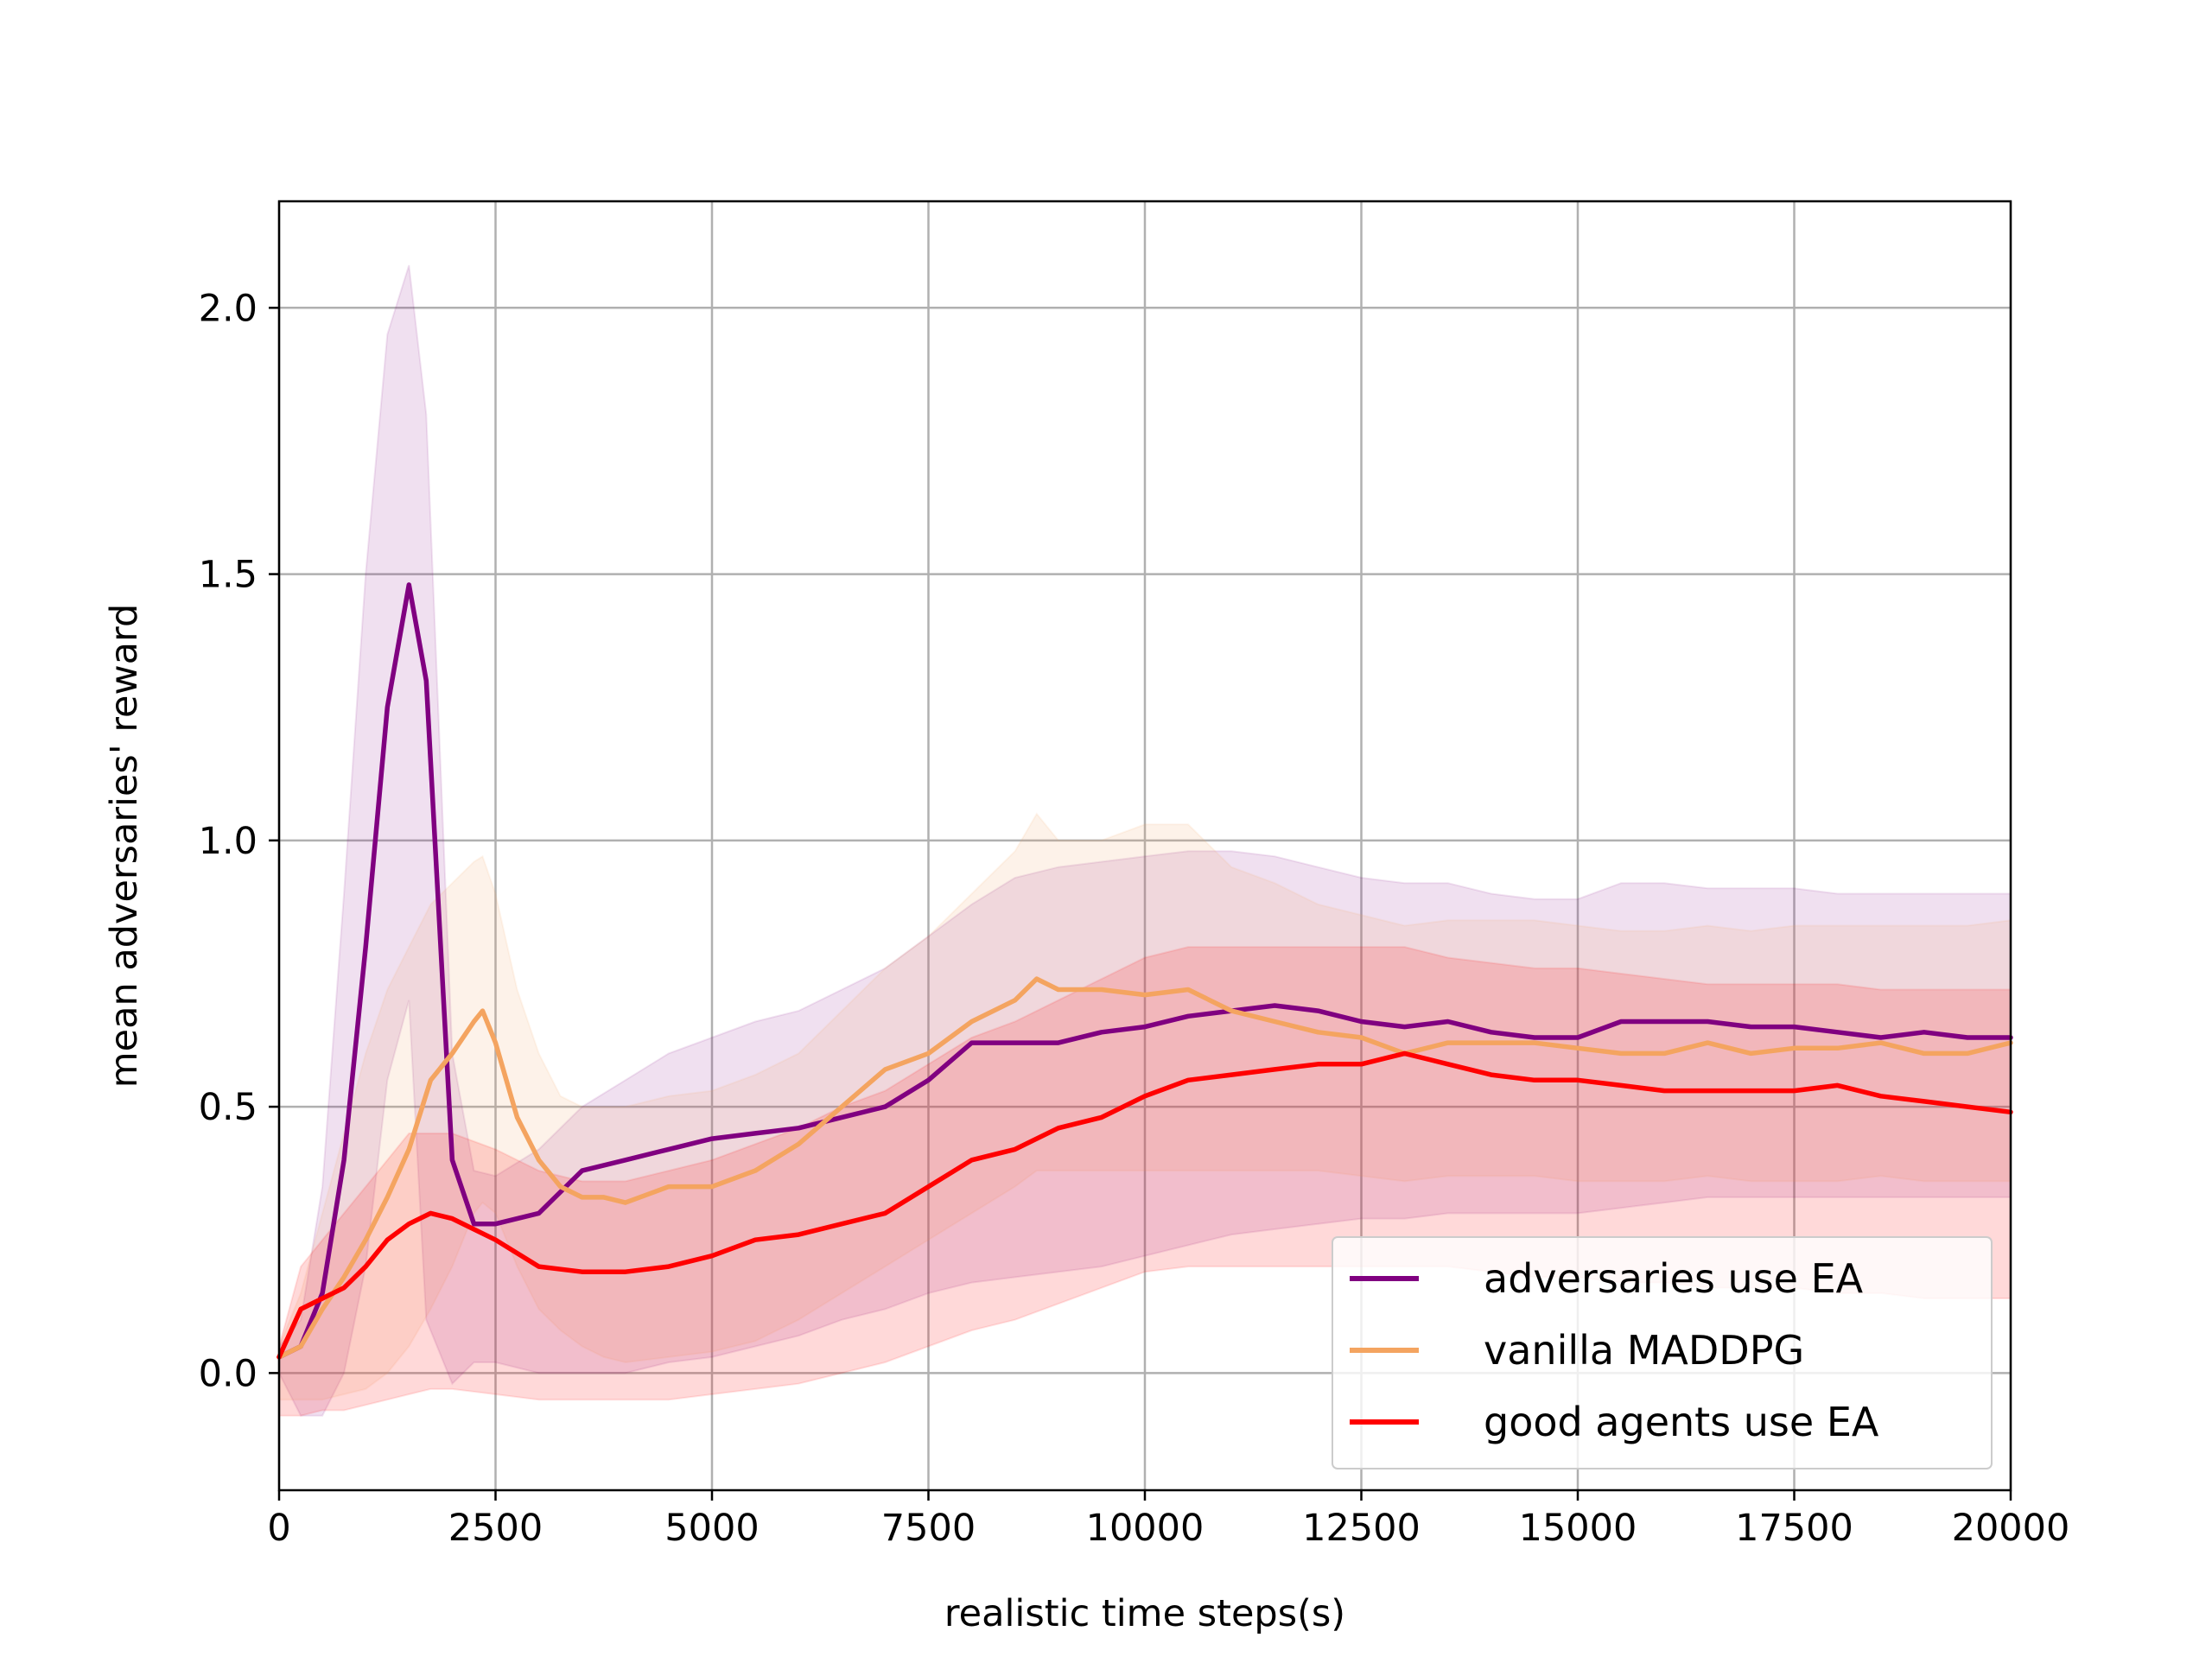 Image resolution: width=2212 pixels, height=1663 pixels. Describe the element at coordinates (1144, 1614) in the screenshot. I see `x-axis-label: realistic time steps(s)` at that location.